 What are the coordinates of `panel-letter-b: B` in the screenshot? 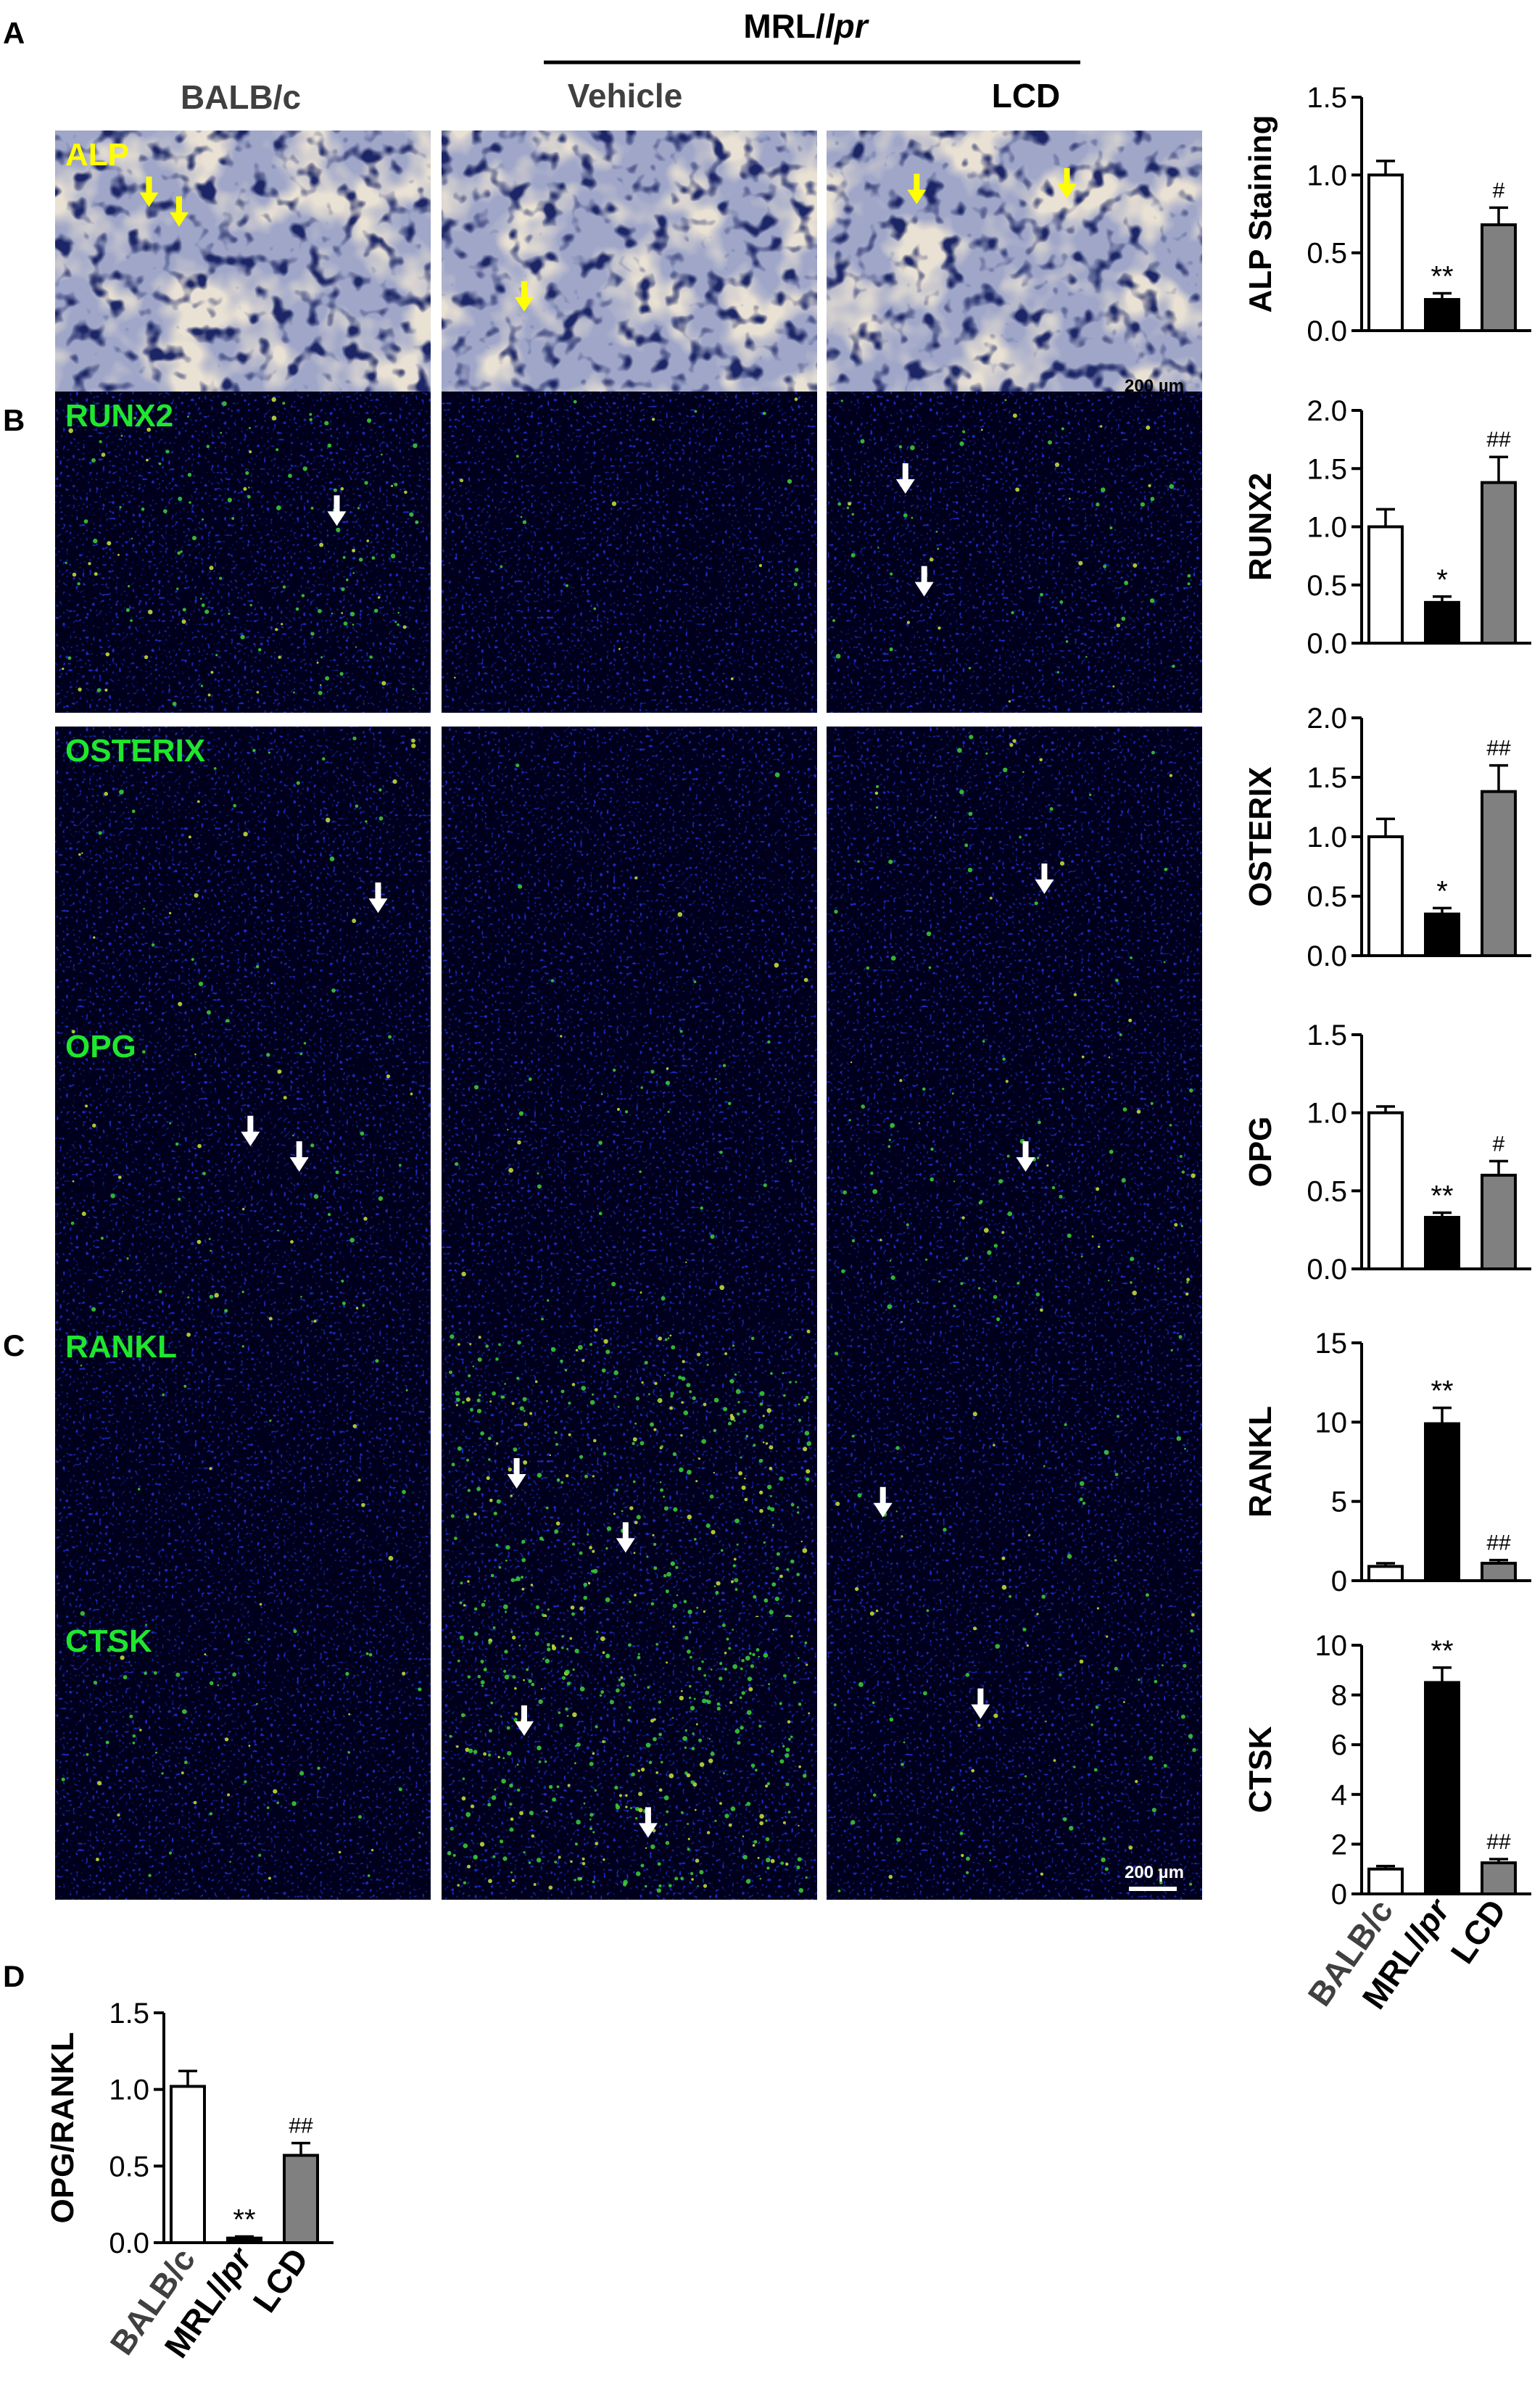 It's located at (14, 420).